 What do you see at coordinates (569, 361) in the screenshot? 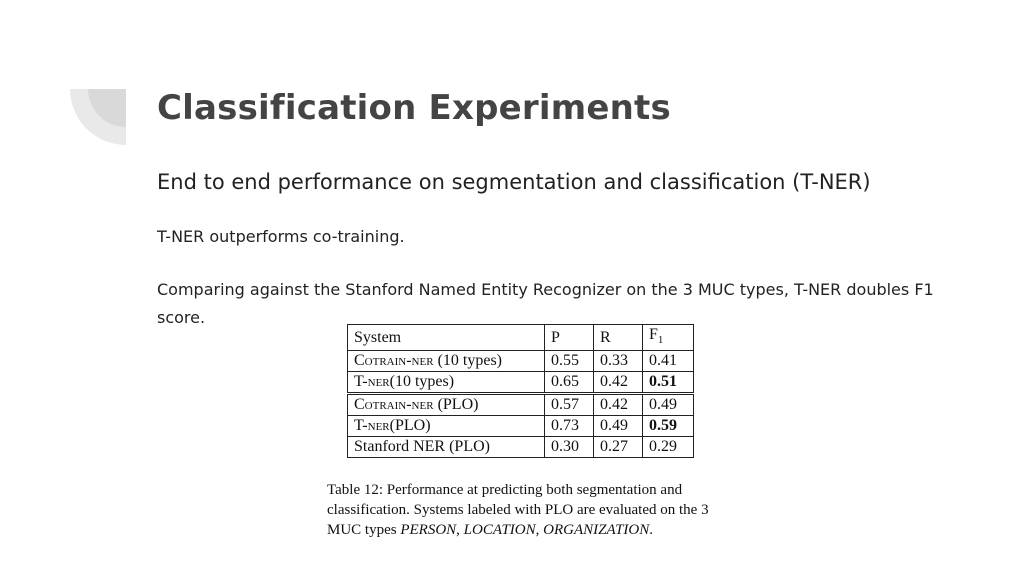
I see `row-p: 0.55` at bounding box center [569, 361].